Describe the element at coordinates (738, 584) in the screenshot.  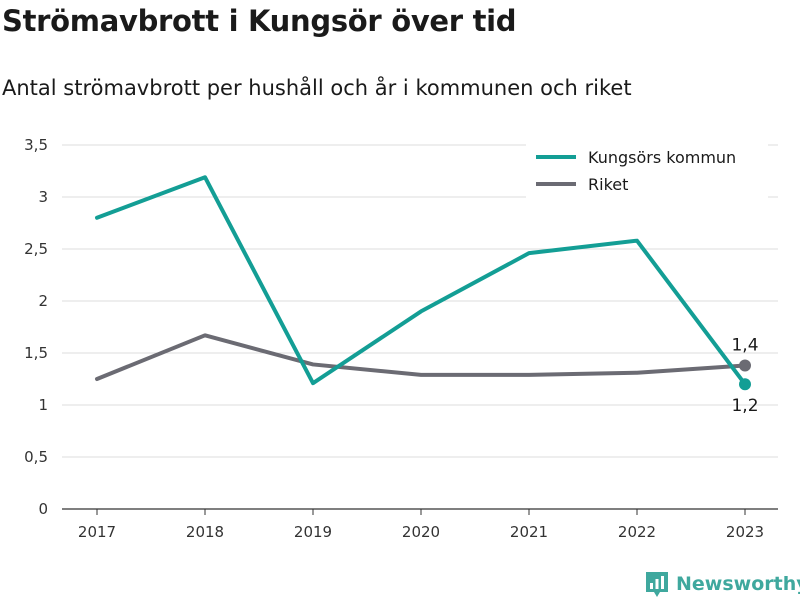
I see `brand-name: Newsworthy` at that location.